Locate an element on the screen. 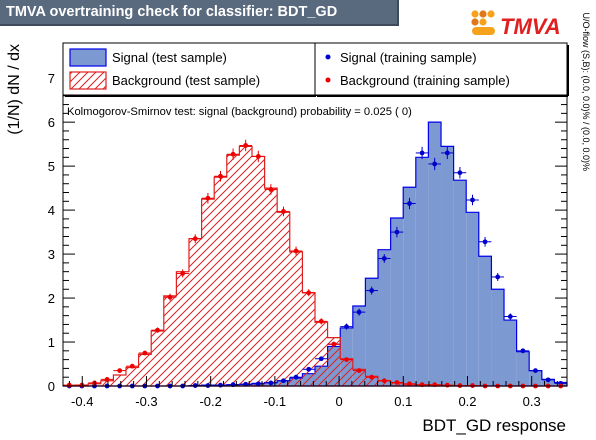 The height and width of the screenshot is (440, 596). x-tick-label: 0.3 is located at coordinates (532, 401).